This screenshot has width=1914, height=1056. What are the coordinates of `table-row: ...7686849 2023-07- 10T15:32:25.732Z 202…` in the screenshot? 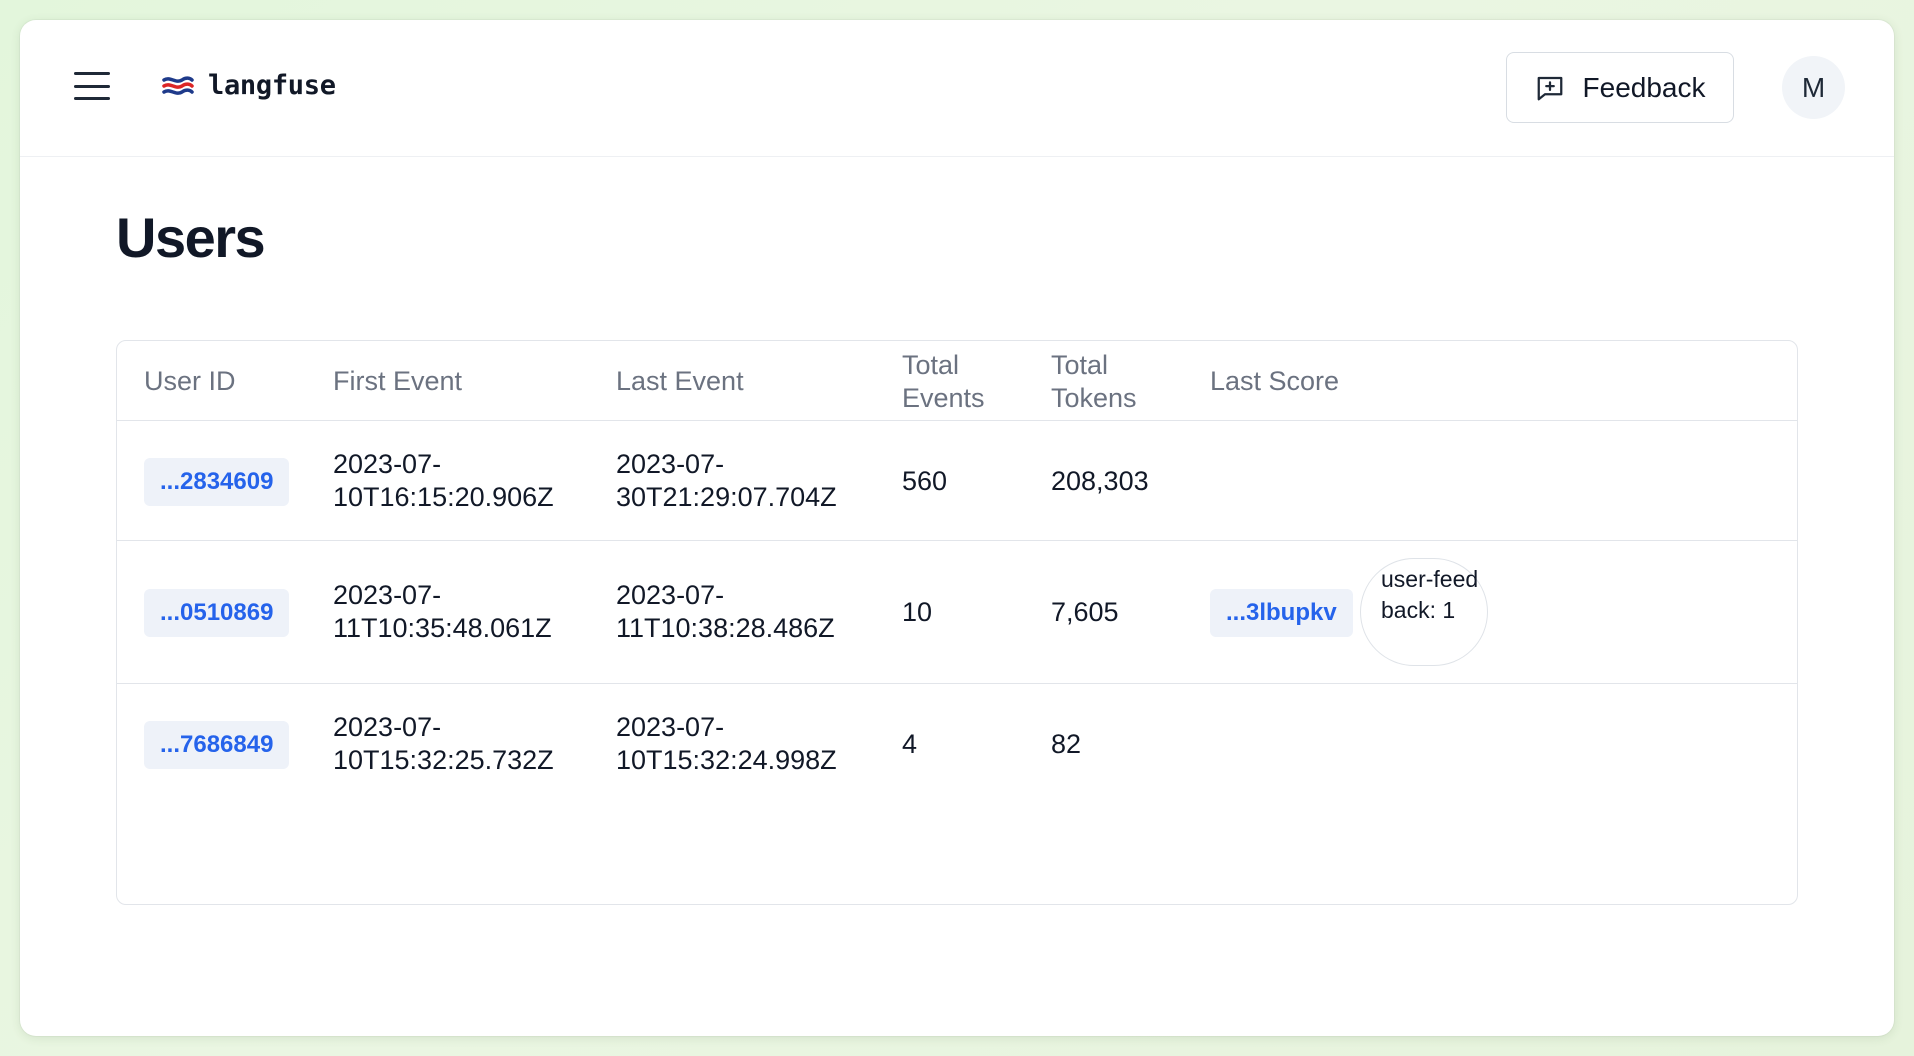 It's located at (957, 744).